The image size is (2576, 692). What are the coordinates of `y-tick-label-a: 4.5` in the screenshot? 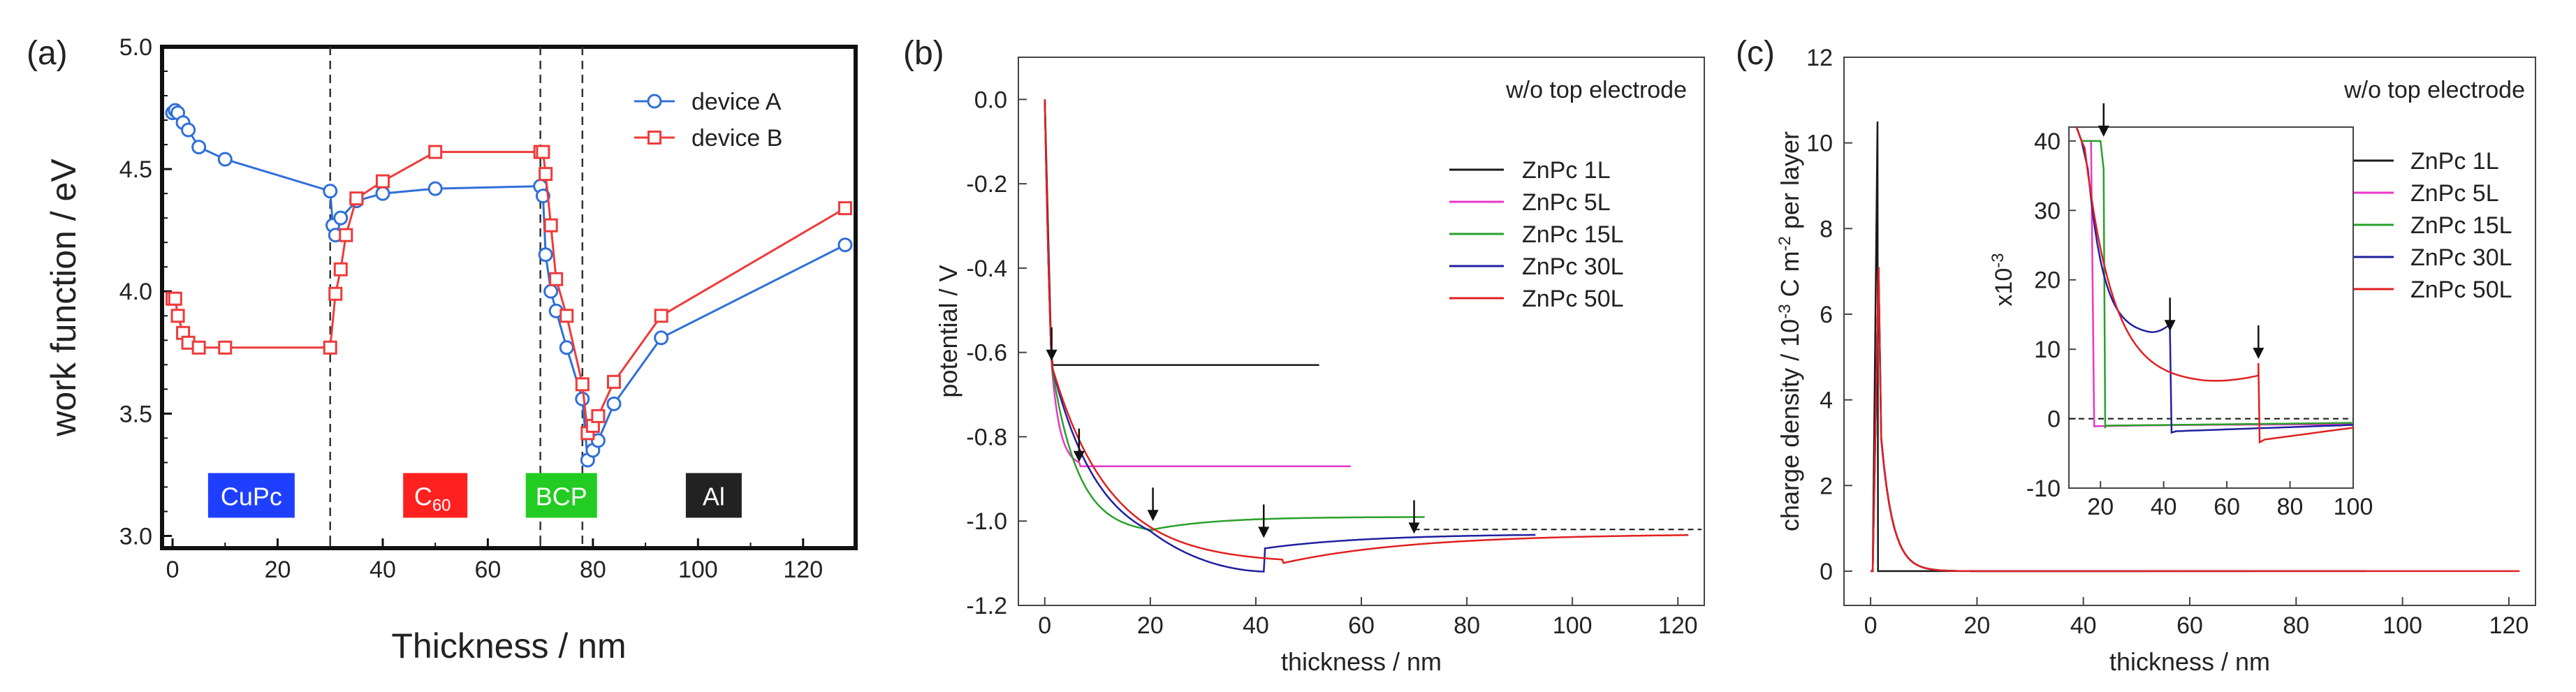 It's located at (135, 169).